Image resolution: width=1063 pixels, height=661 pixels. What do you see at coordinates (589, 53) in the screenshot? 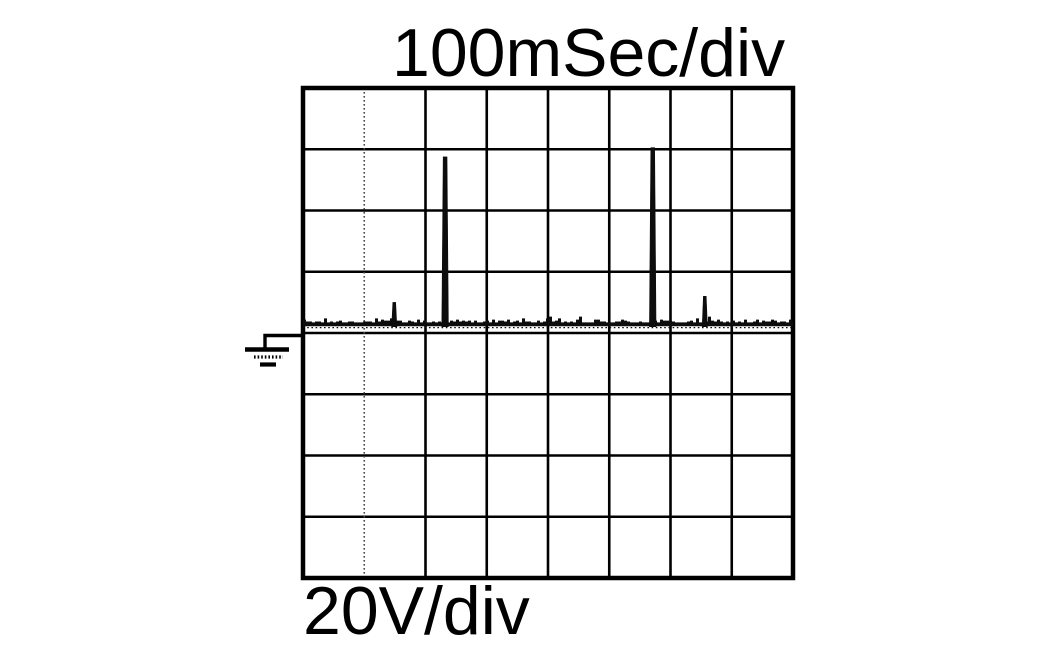
I see `timebase-label: 100mSec/div` at bounding box center [589, 53].